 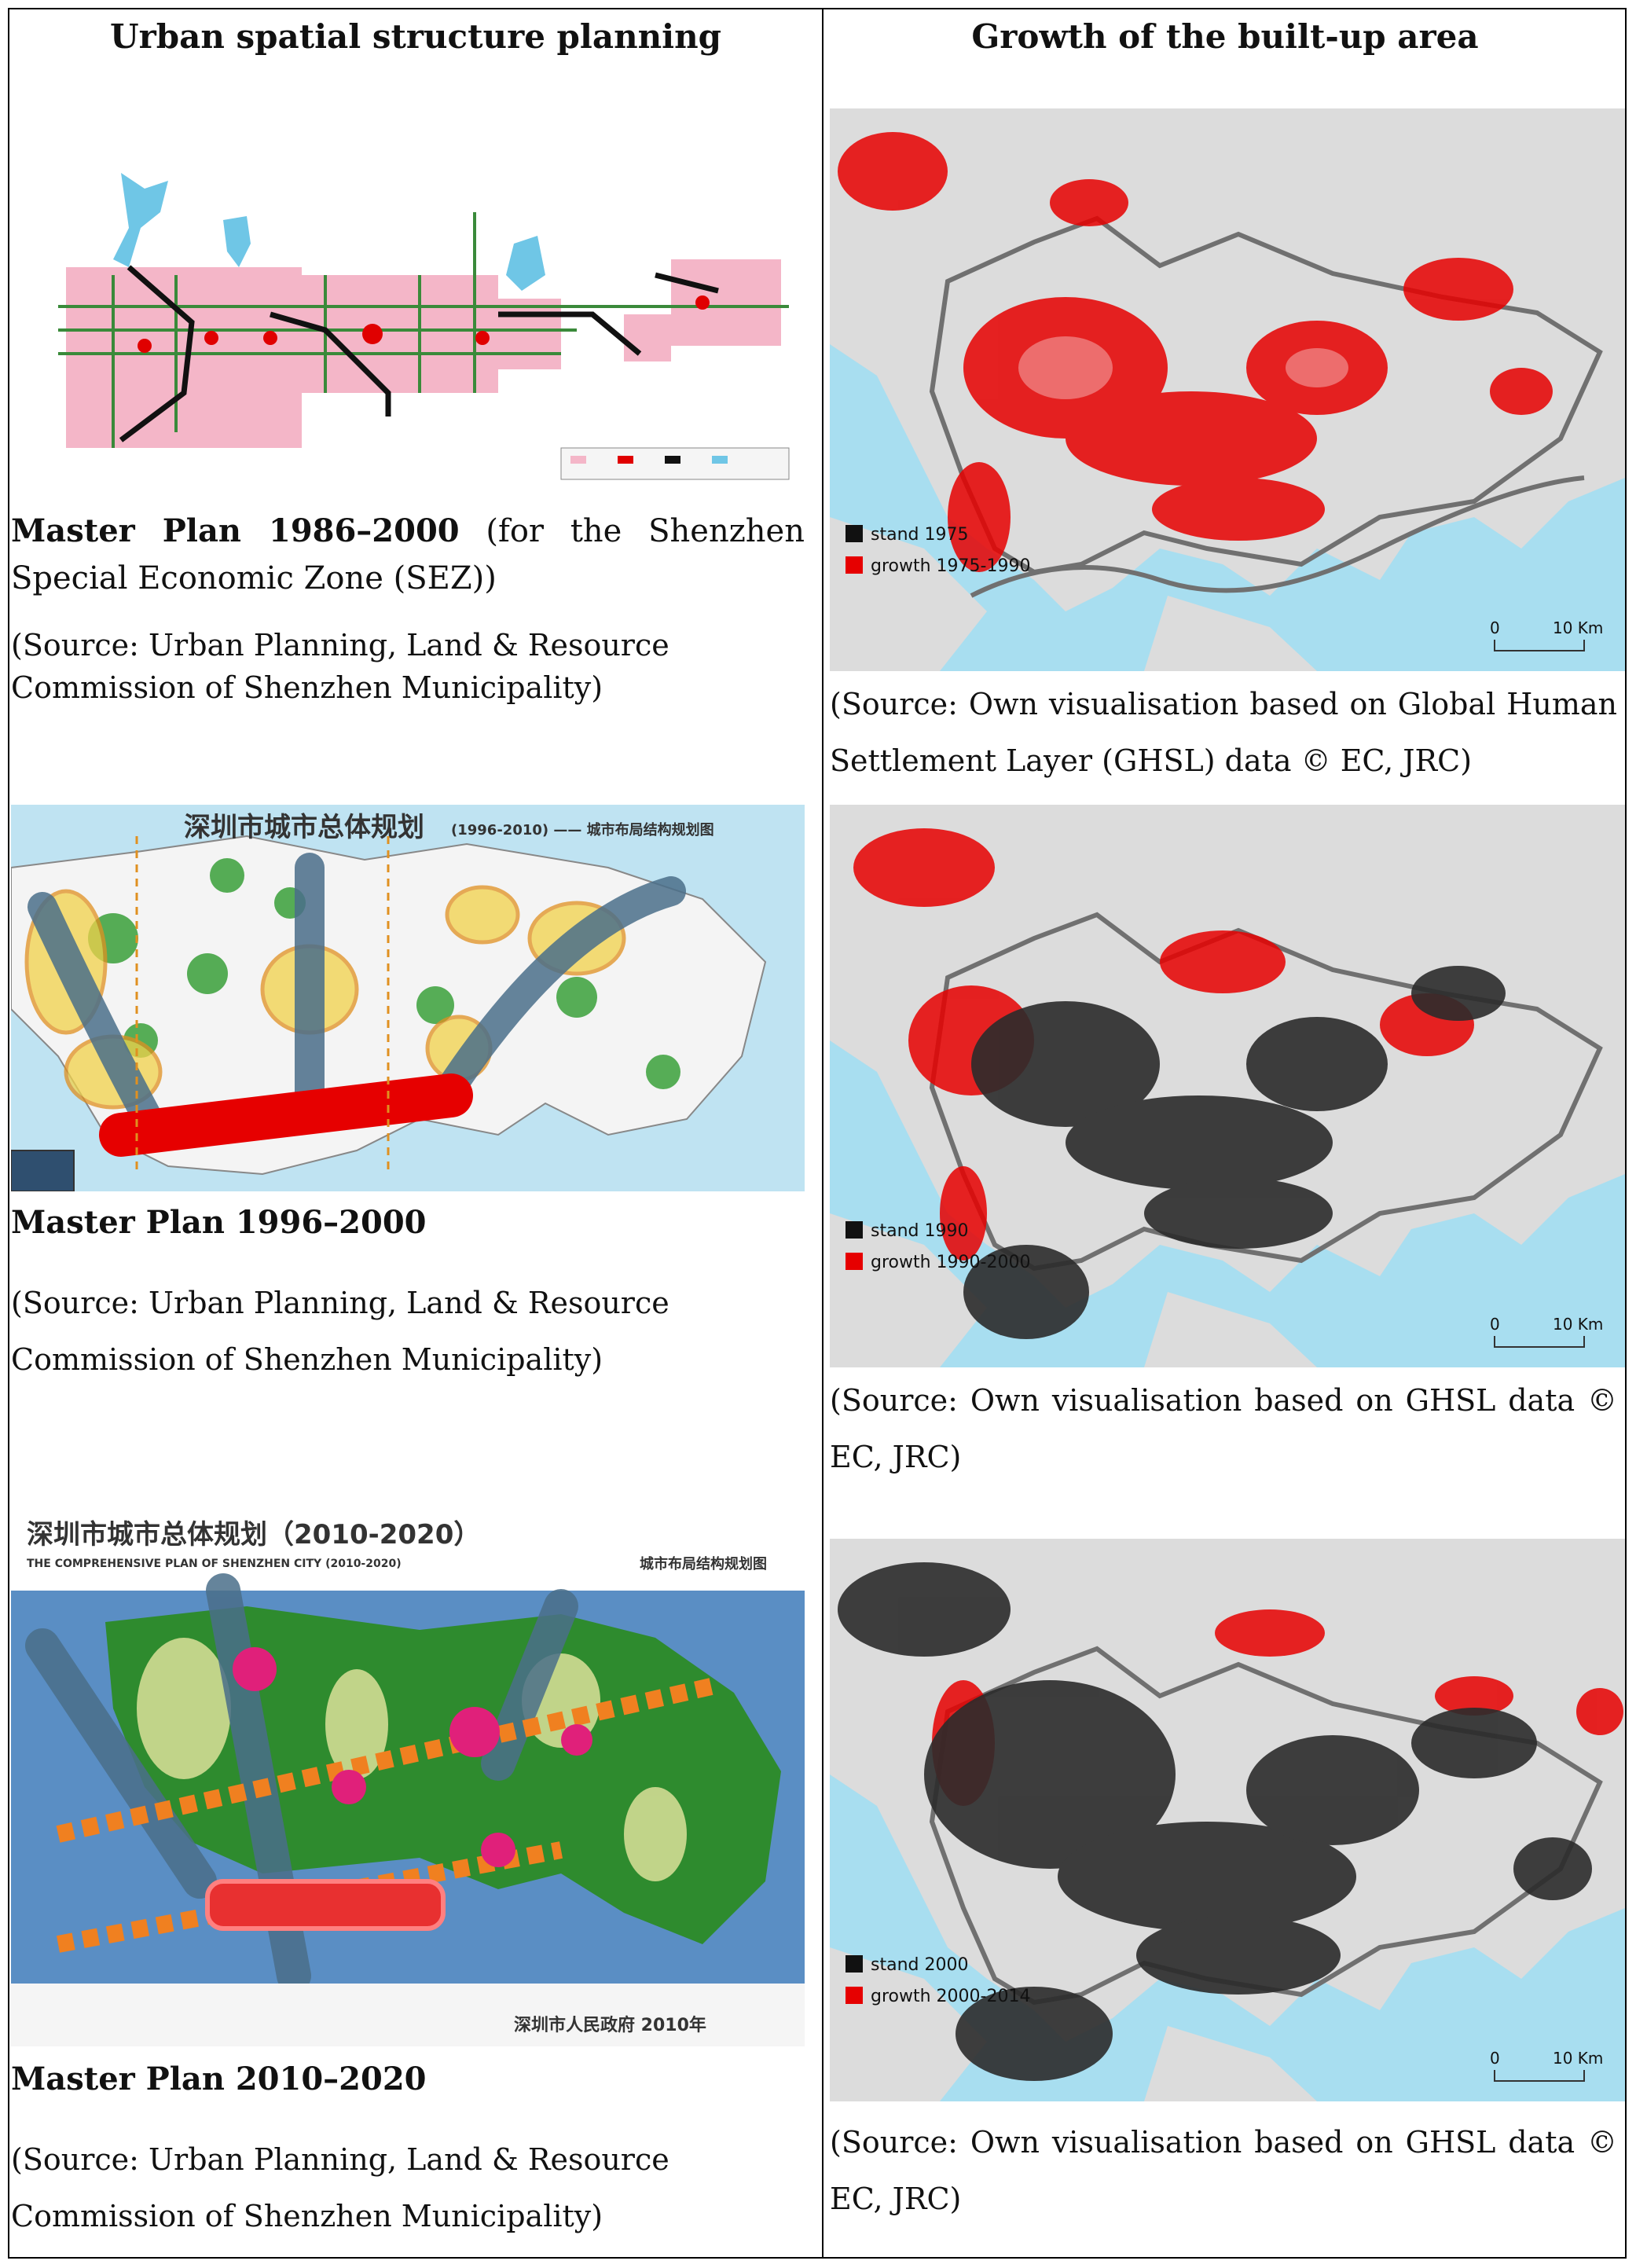 What do you see at coordinates (408, 322) in the screenshot?
I see `plan-1986-image` at bounding box center [408, 322].